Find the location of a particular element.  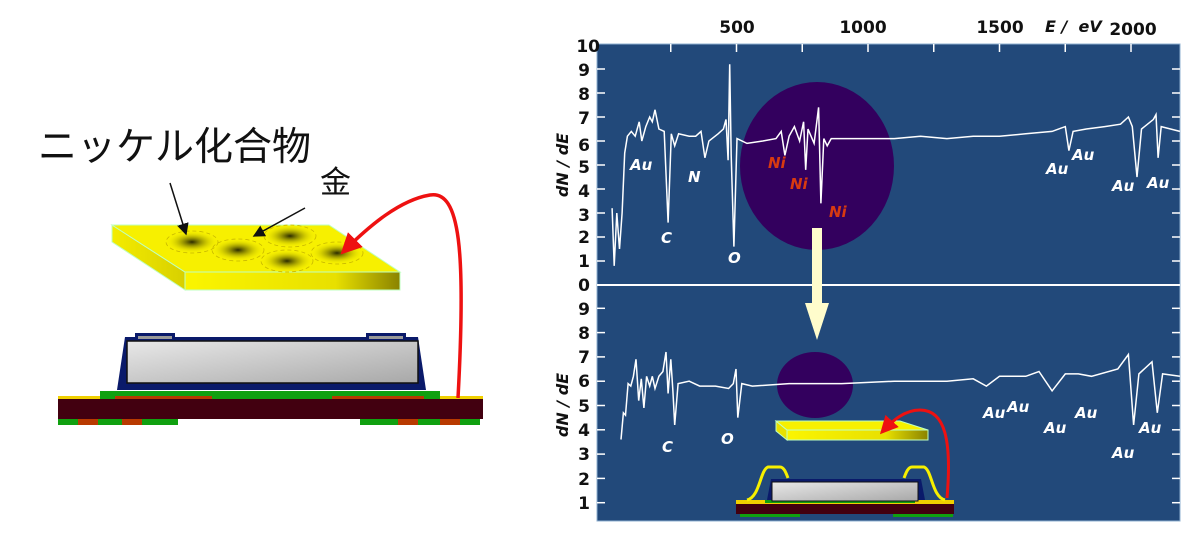

y-tick-label: 10 is located at coordinates (588, 47).